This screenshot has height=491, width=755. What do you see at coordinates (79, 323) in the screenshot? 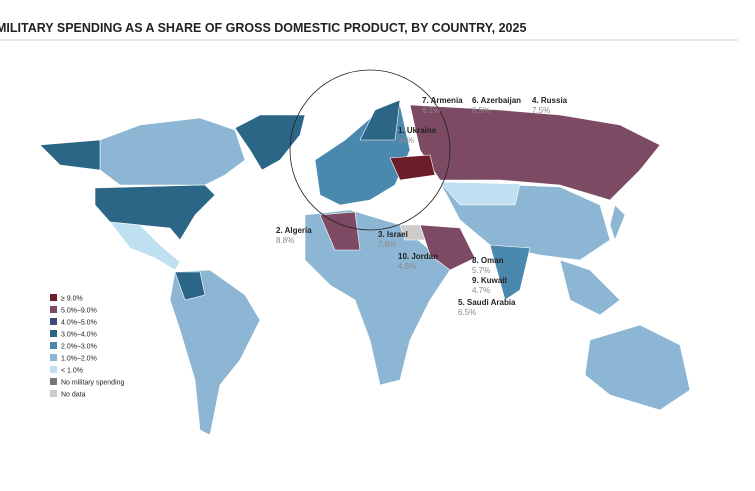
I see `legend-label: 4.0%–5.0%` at bounding box center [79, 323].